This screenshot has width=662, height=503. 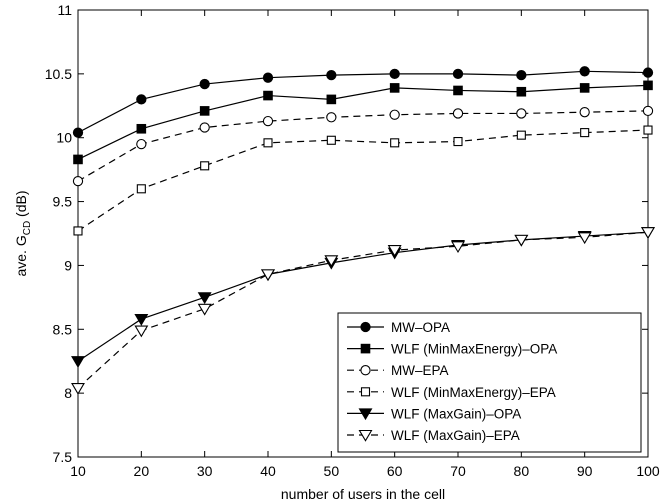 What do you see at coordinates (68, 265) in the screenshot?
I see `y-tick-label: 9` at bounding box center [68, 265].